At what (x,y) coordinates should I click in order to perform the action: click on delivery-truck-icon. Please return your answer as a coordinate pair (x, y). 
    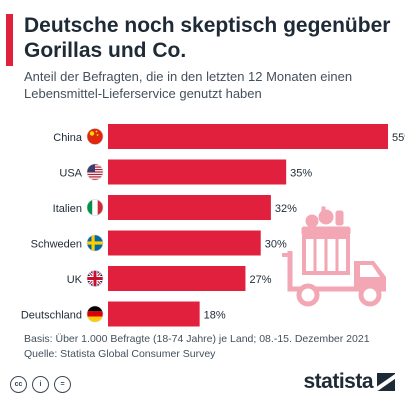
    Looking at the image, I should click on (334, 256).